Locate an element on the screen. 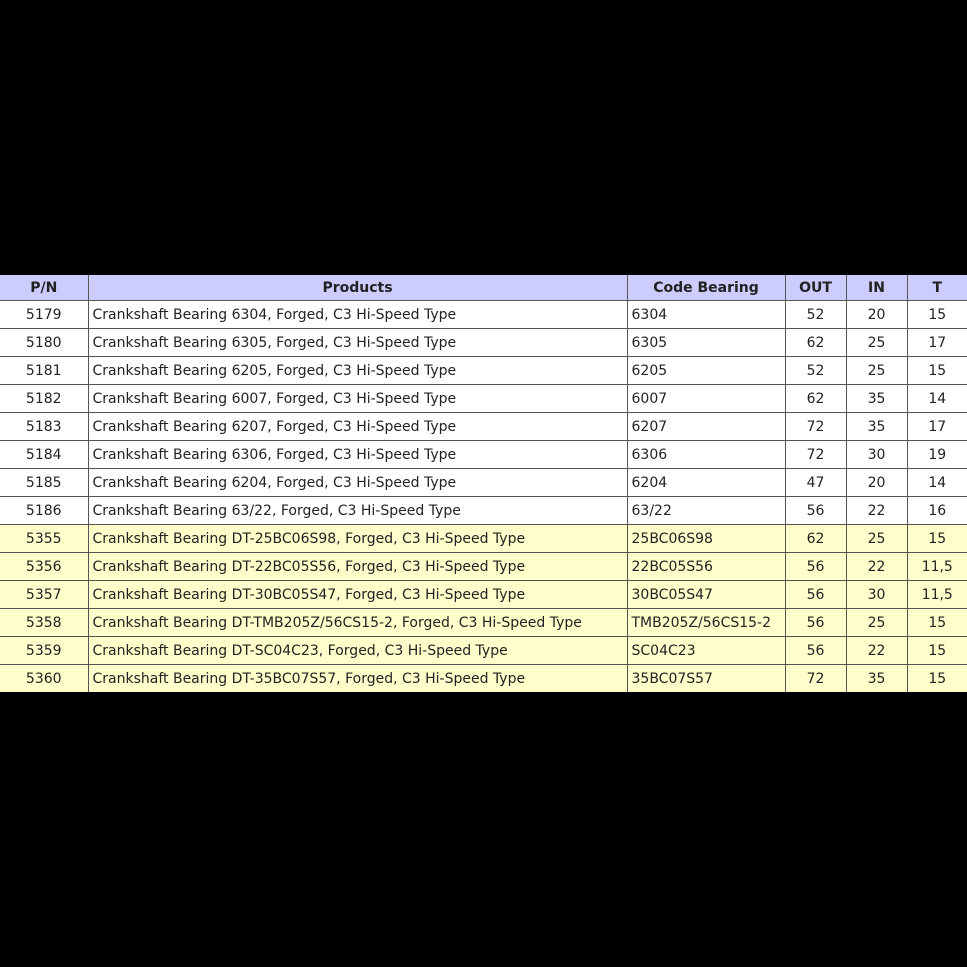 The image size is (967, 967). cell-pn: 5355 is located at coordinates (44, 538).